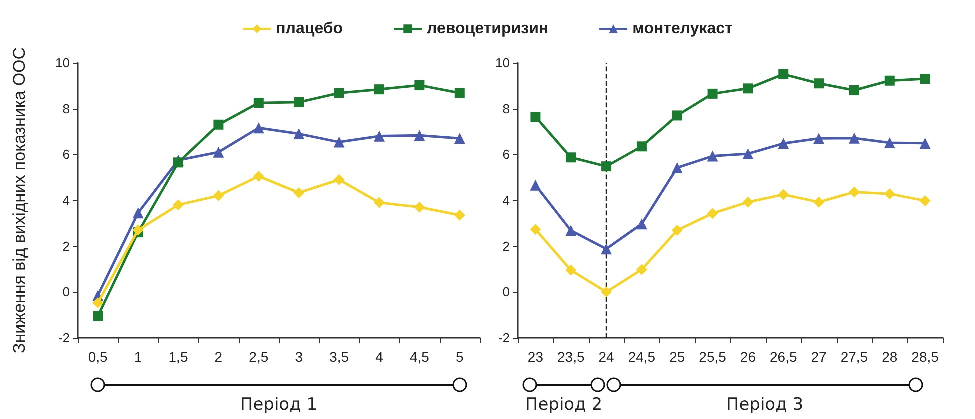 The height and width of the screenshot is (419, 975). What do you see at coordinates (784, 357) in the screenshot?
I see `x-tick-label: 26,5` at bounding box center [784, 357].